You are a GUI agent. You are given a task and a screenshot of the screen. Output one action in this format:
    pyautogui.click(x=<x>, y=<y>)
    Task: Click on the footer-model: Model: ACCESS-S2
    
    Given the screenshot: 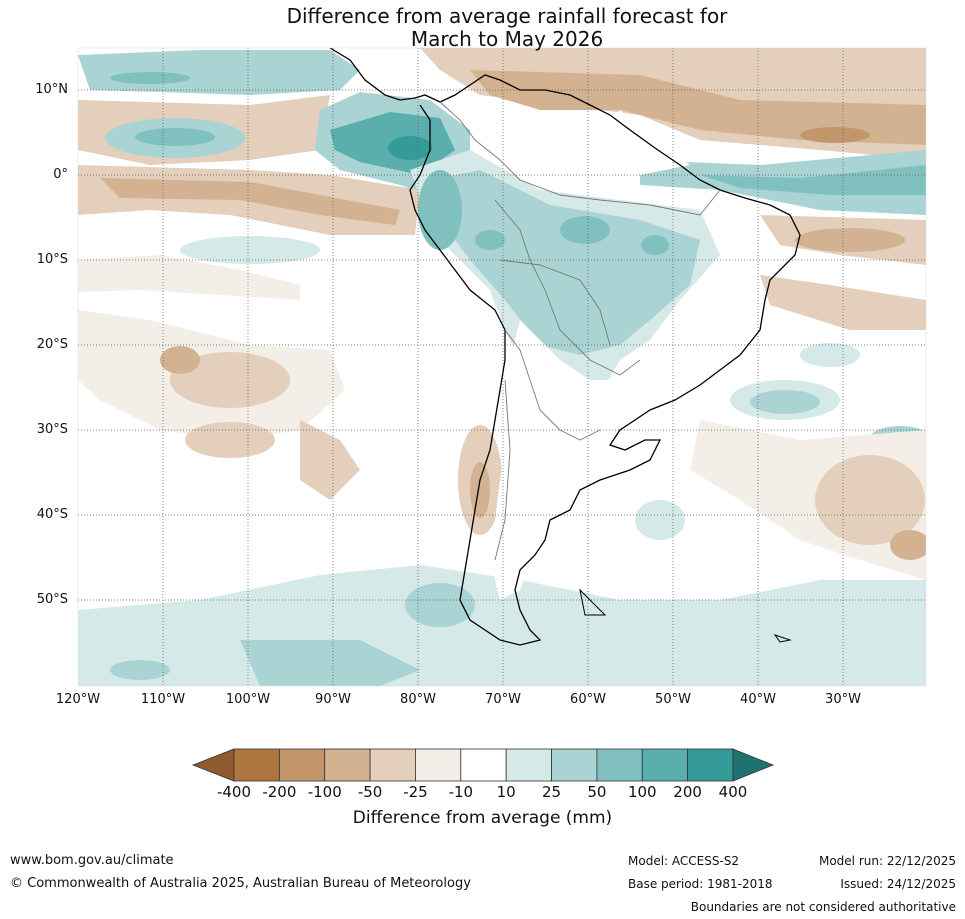 What is the action you would take?
    pyautogui.click(x=684, y=861)
    